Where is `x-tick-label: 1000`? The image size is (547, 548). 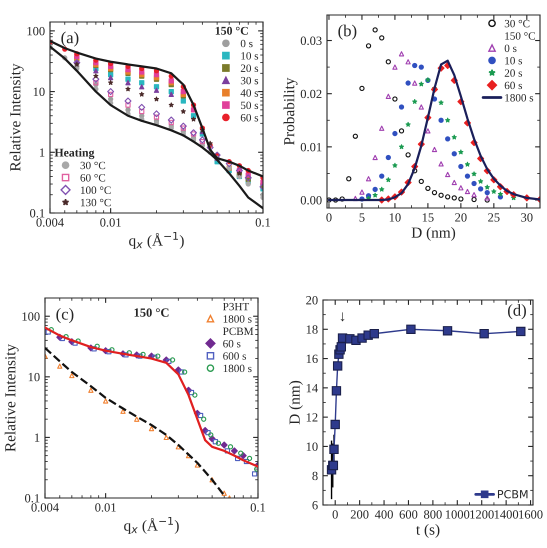
x-tick-label: 1000 is located at coordinates (458, 514).